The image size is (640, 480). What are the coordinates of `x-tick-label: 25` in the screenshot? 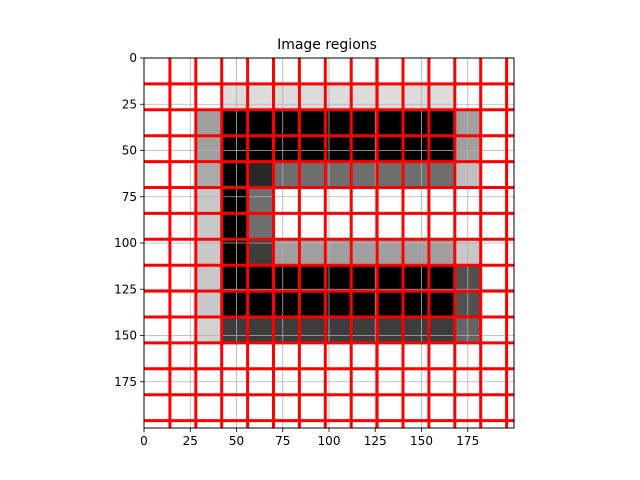 It's located at (190, 441).